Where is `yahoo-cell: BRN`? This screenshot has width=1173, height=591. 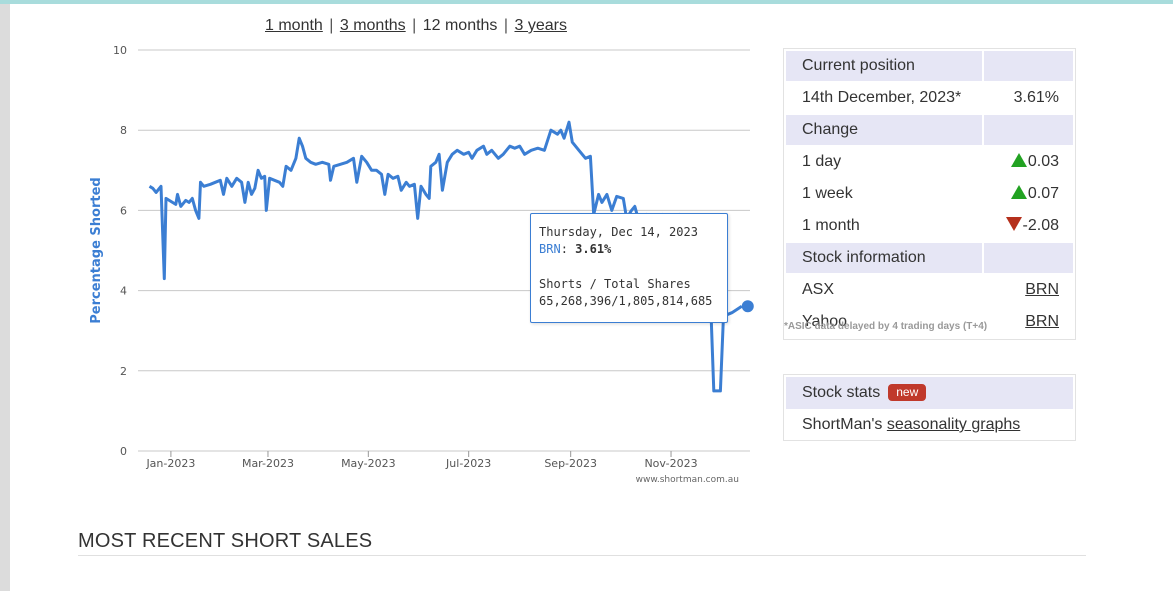 yahoo-cell: BRN is located at coordinates (1028, 322).